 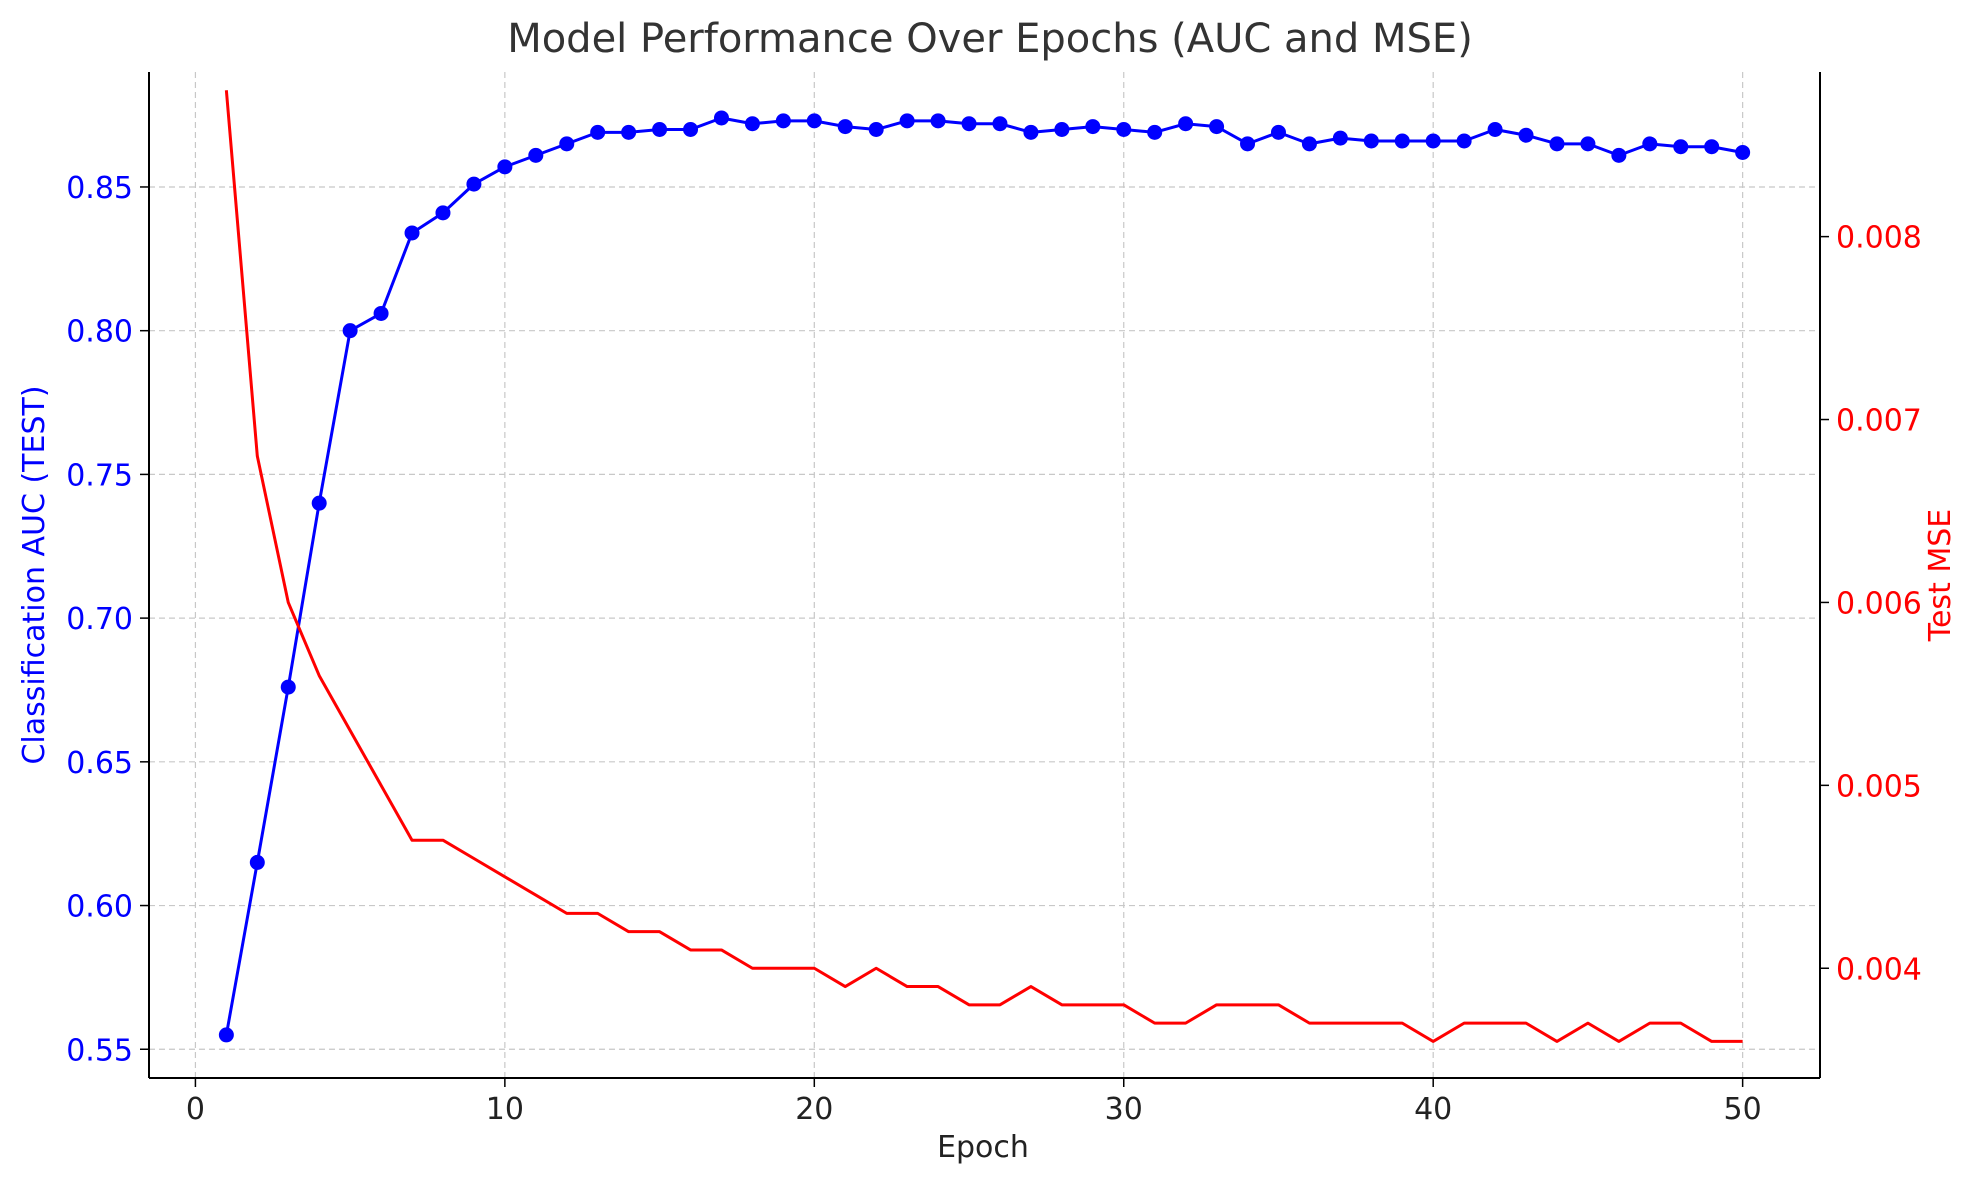 I want to click on y-left-tick-label: 0.60, so click(x=99, y=907).